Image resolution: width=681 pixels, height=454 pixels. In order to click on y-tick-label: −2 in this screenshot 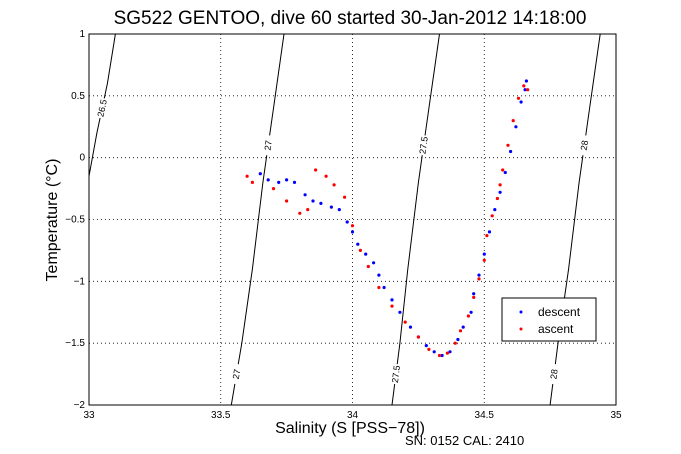, I will do `click(80, 405)`.